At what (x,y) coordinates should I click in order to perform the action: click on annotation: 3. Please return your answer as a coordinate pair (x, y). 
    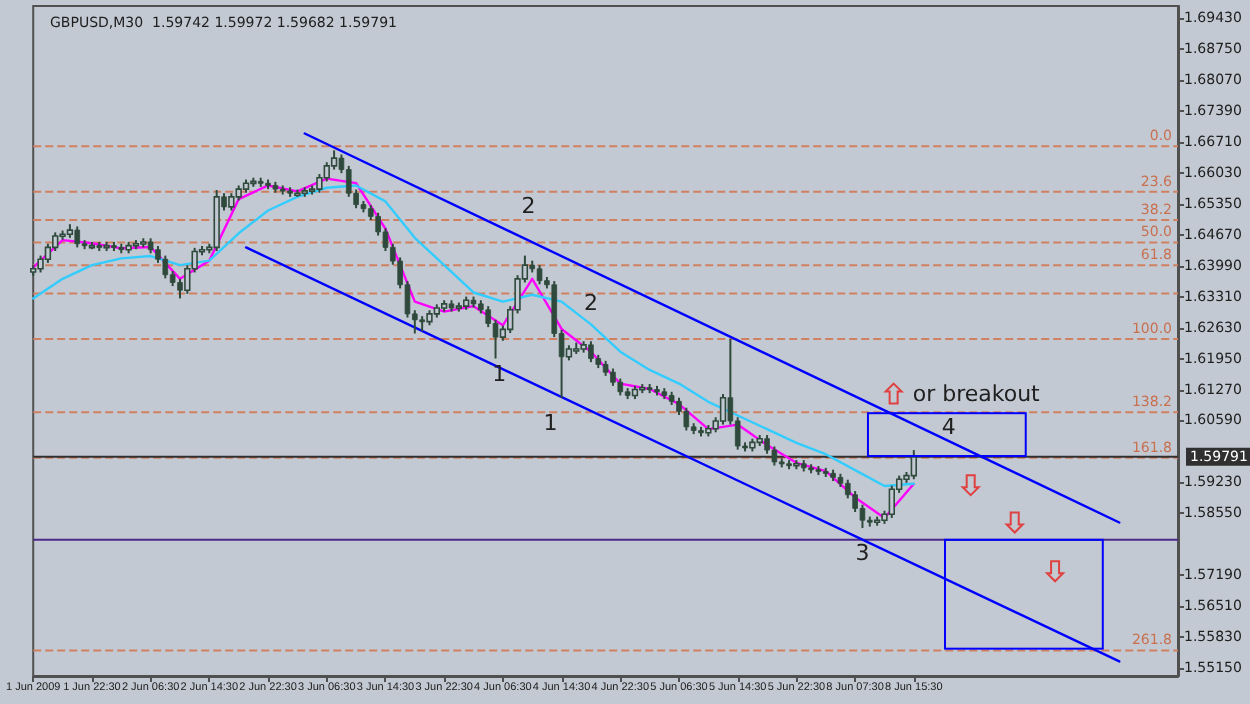
    Looking at the image, I should click on (862, 553).